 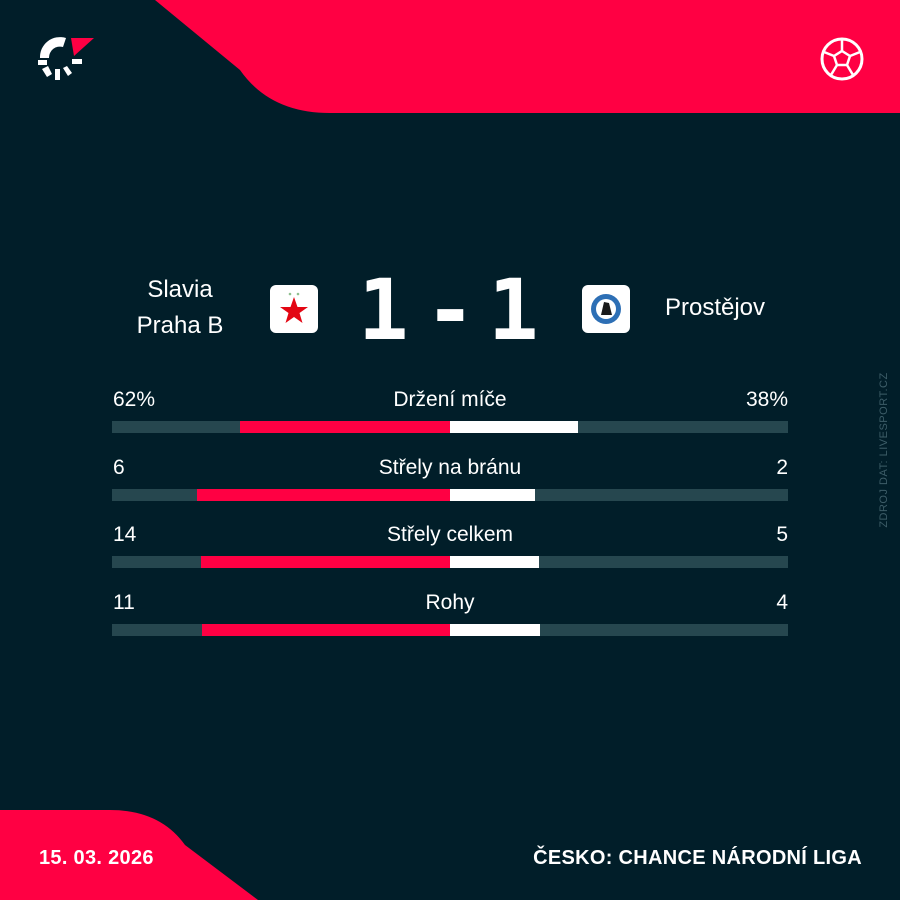 What do you see at coordinates (294, 309) in the screenshot?
I see `home-team-crest` at bounding box center [294, 309].